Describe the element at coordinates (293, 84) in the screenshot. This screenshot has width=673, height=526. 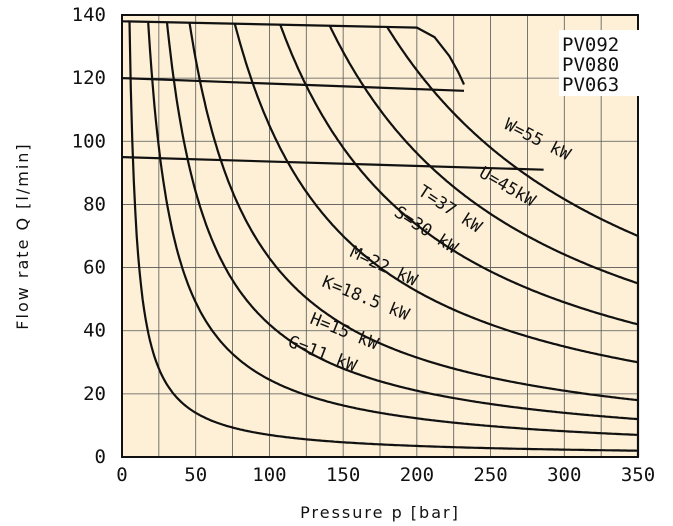
I see `pump-limit-line-pv080` at that location.